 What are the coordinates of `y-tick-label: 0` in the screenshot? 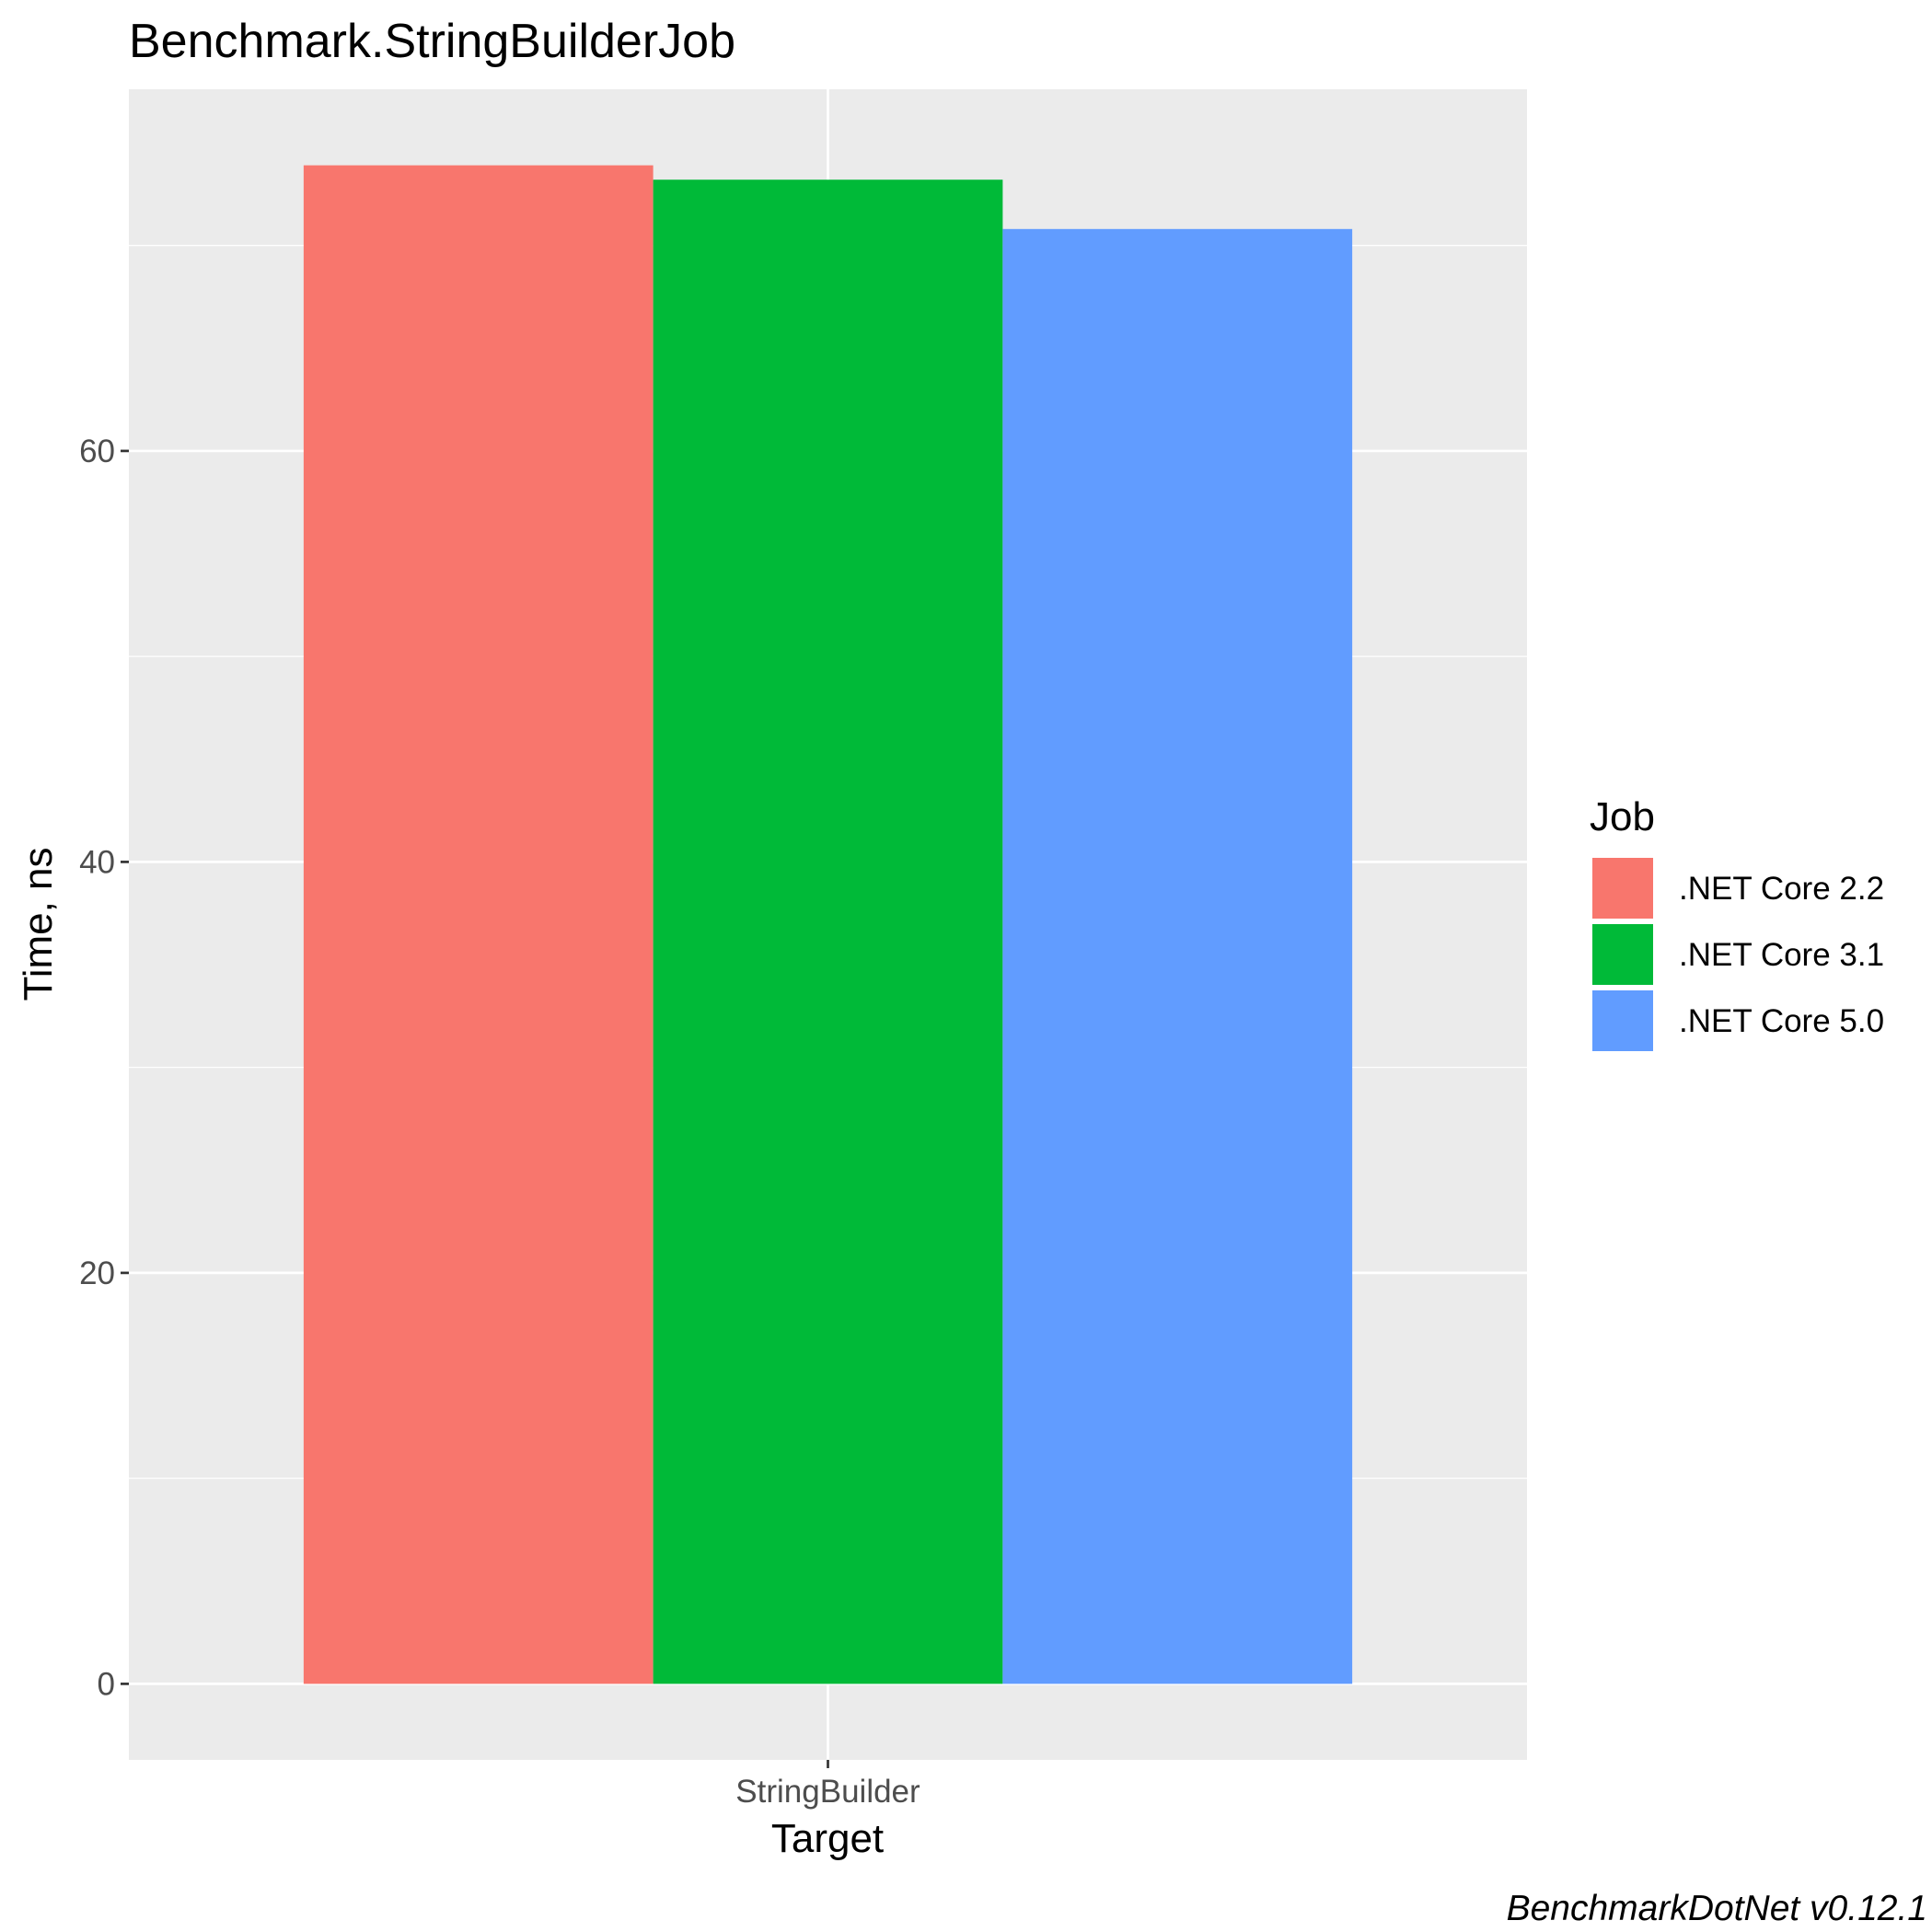 It's located at (107, 1684).